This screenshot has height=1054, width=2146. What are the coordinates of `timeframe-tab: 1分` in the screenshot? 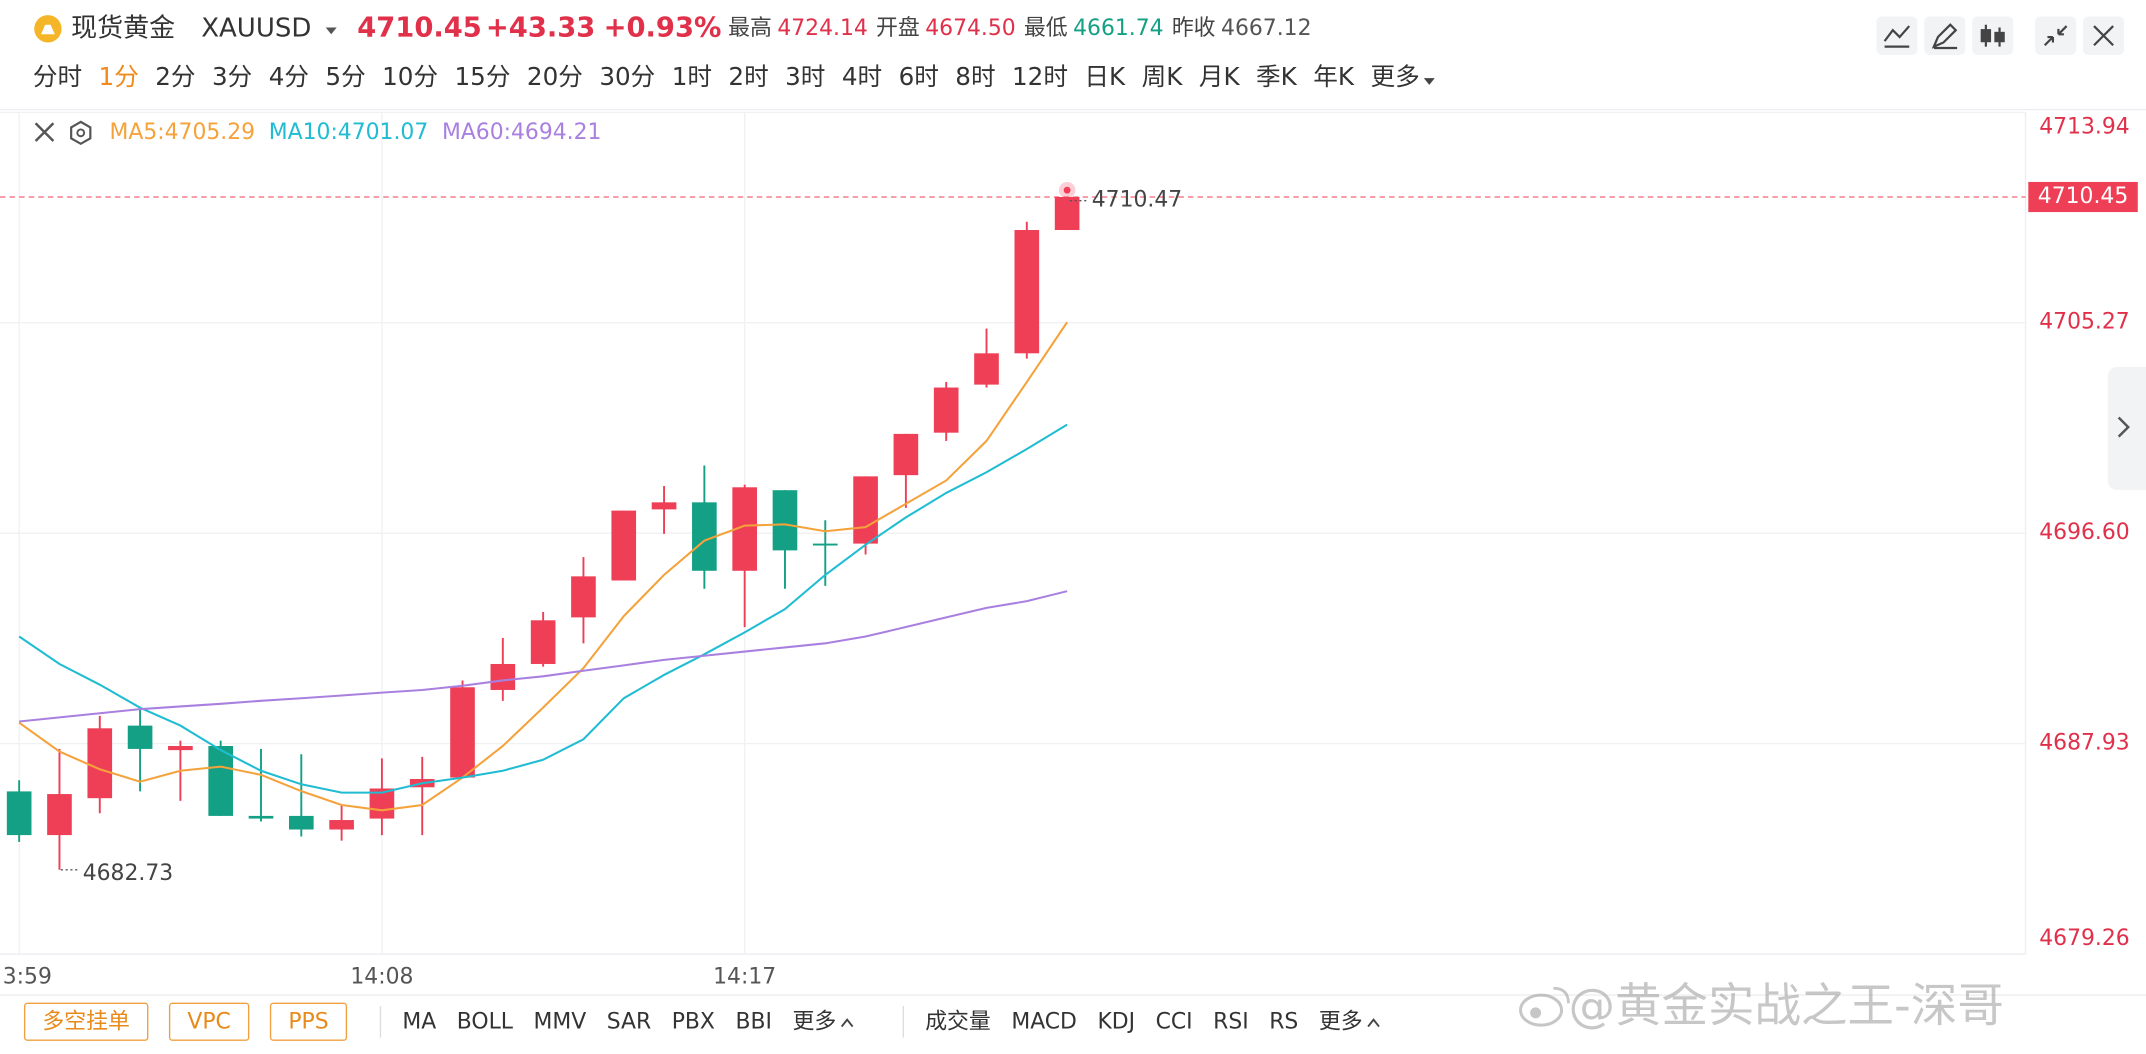 It's located at (119, 76).